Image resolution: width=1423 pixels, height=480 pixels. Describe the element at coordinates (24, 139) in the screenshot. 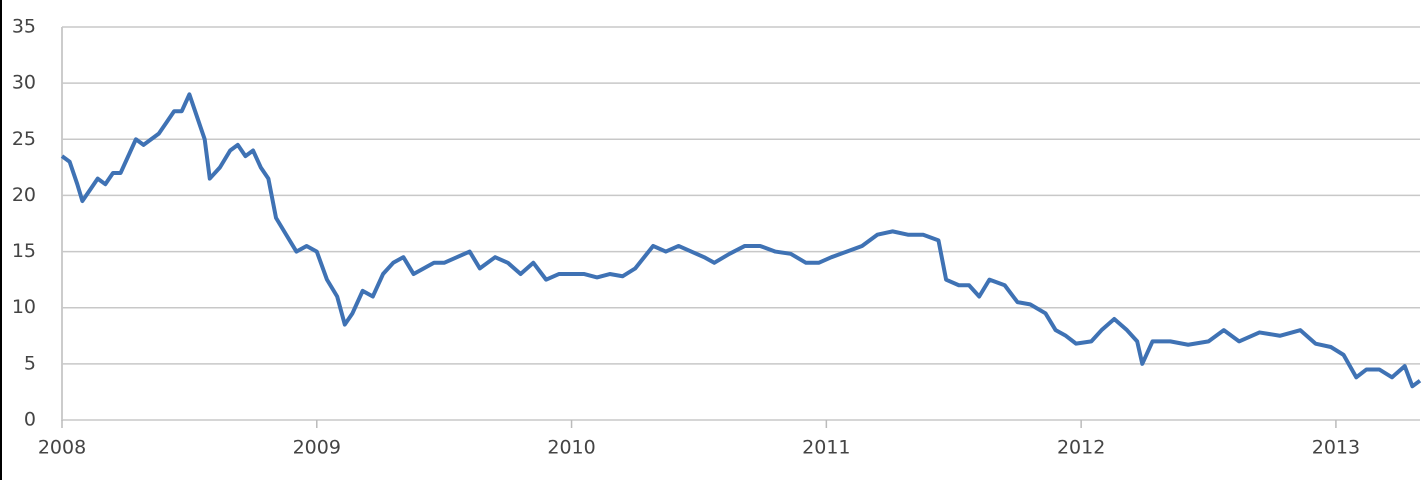

I see `y-tick-label: 25` at that location.